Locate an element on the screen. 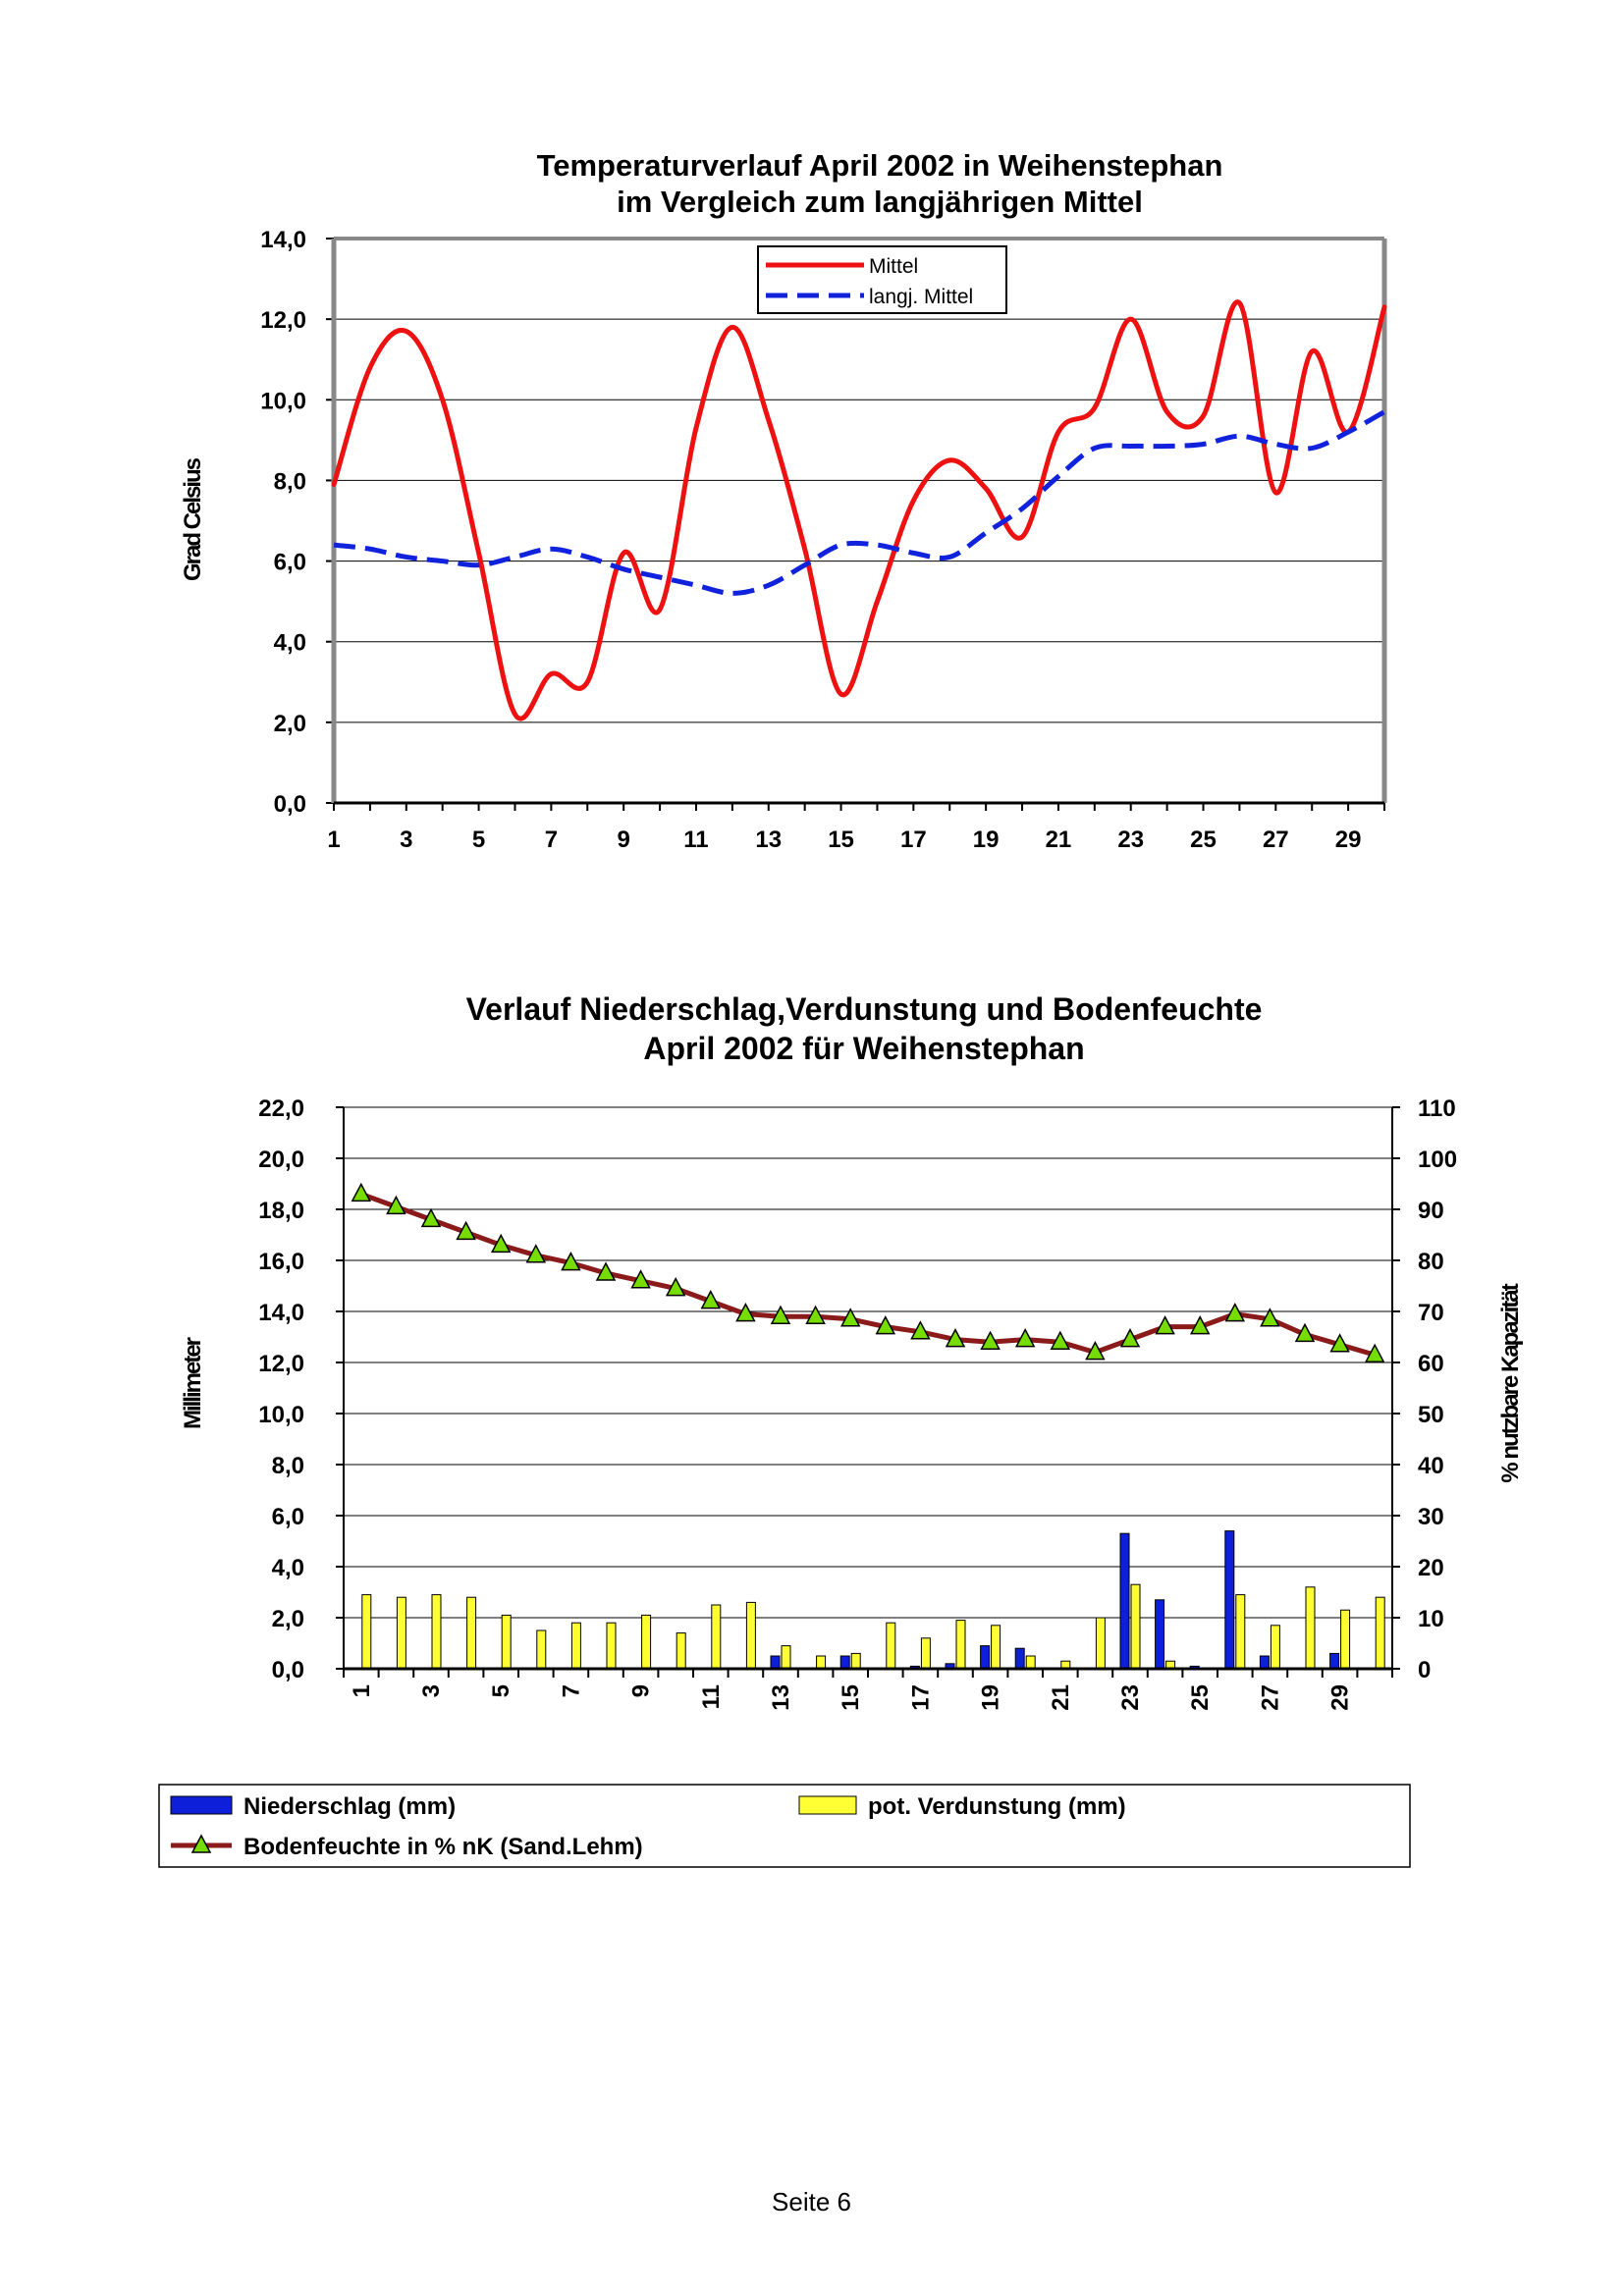 The height and width of the screenshot is (2296, 1623). y-tick-label: 14,0 is located at coordinates (283, 240).